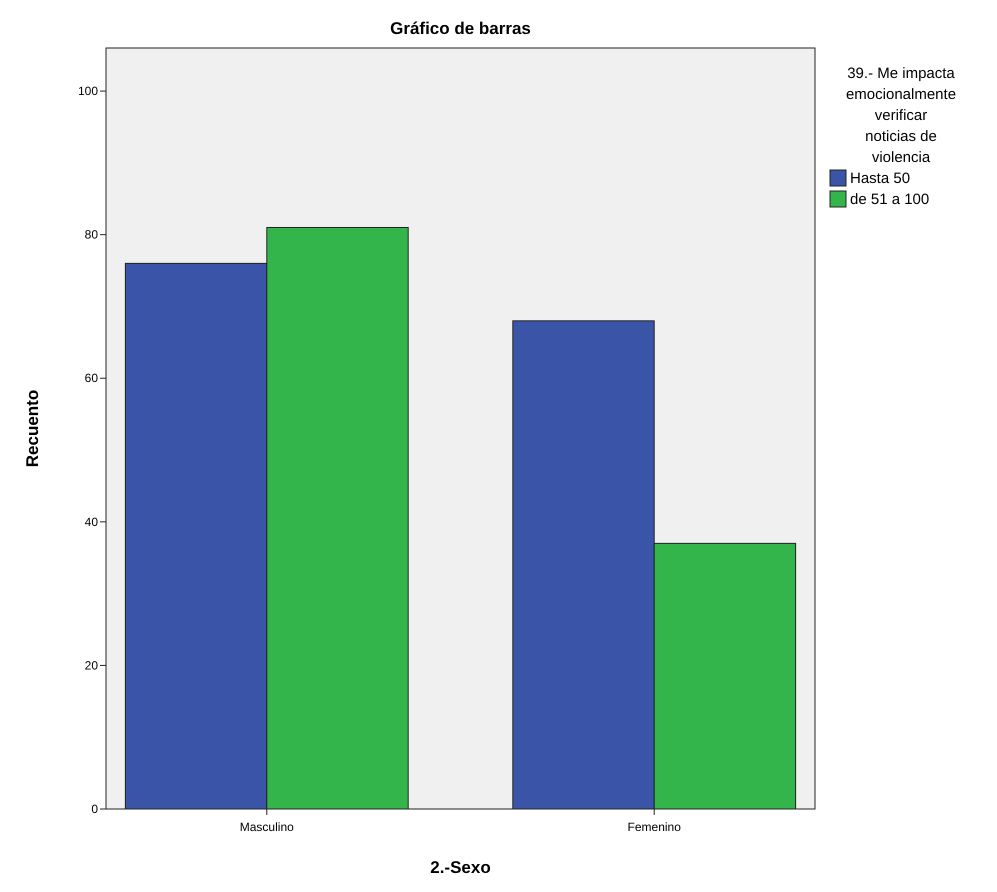  I want to click on legend-title: 39.- Me impacta emocionalmente verificar noticias de violencia, so click(901, 115).